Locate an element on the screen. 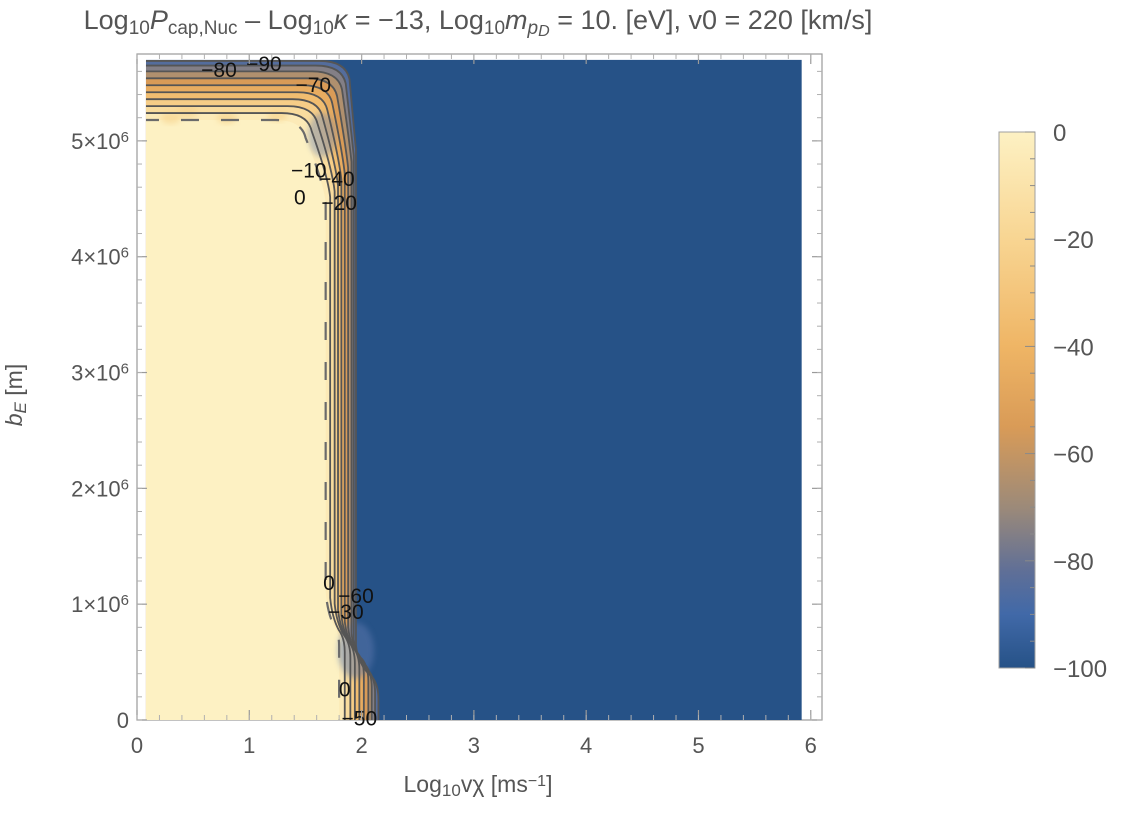 The image size is (1131, 835). colorbar-legend: 0 −20 −40 −60 −80 −100 is located at coordinates (1052, 401).